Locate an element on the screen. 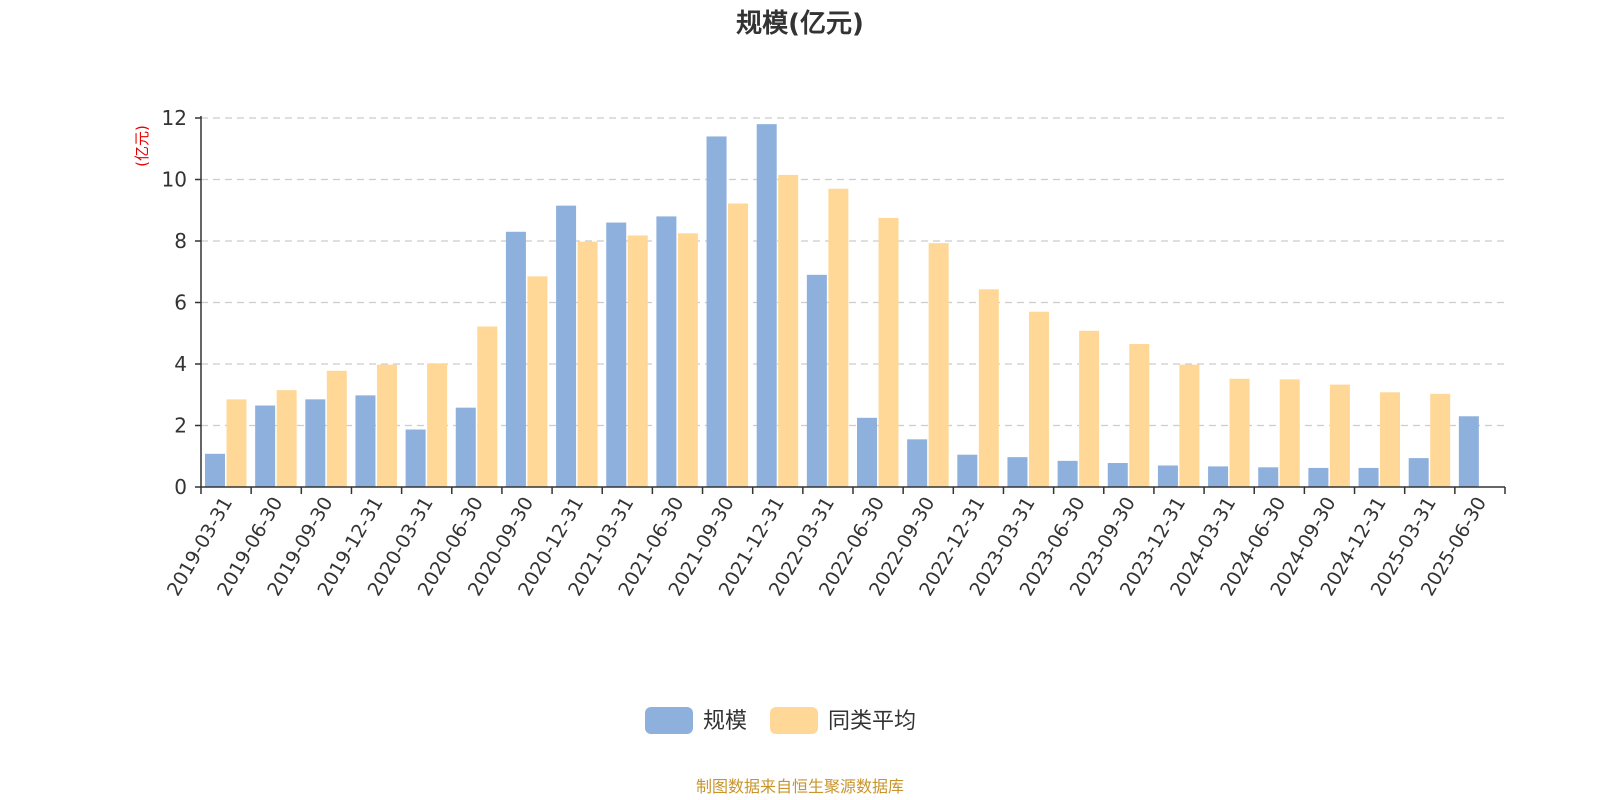 This screenshot has height=800, width=1600. legend-label: 同类平均 is located at coordinates (872, 721).